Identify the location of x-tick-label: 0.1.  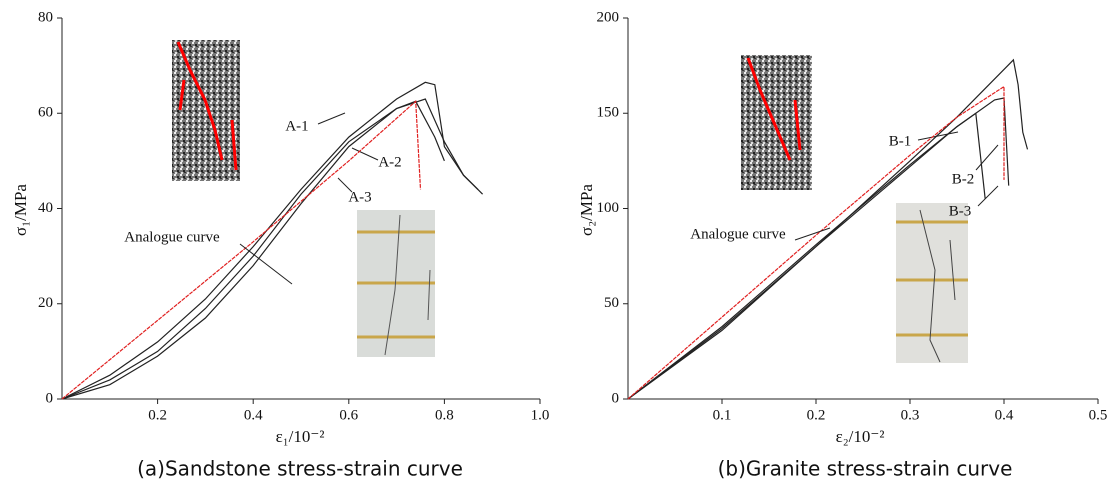
(722, 415).